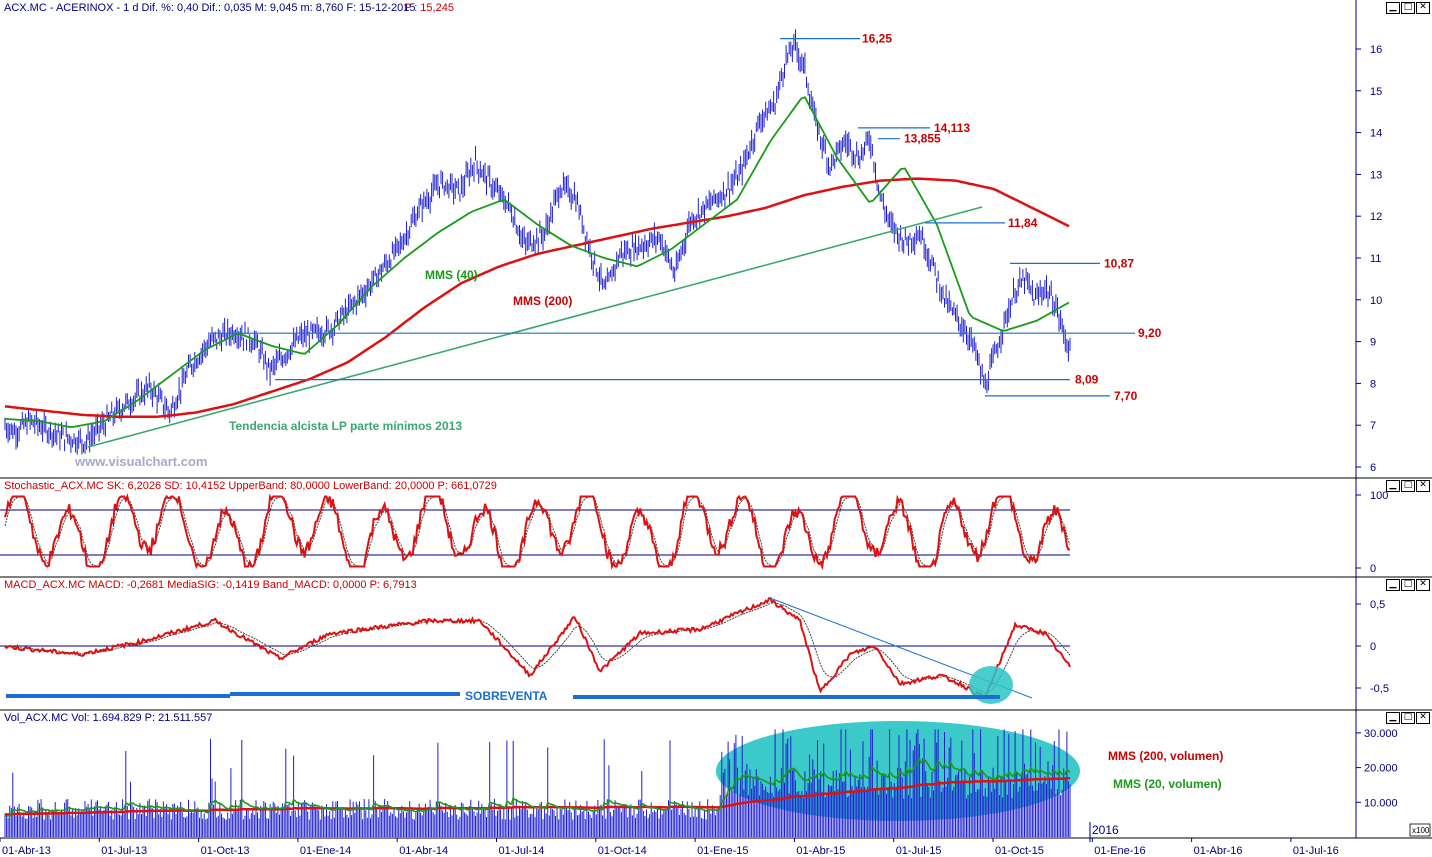  I want to click on volume-maximize-button: □, so click(1408, 718).